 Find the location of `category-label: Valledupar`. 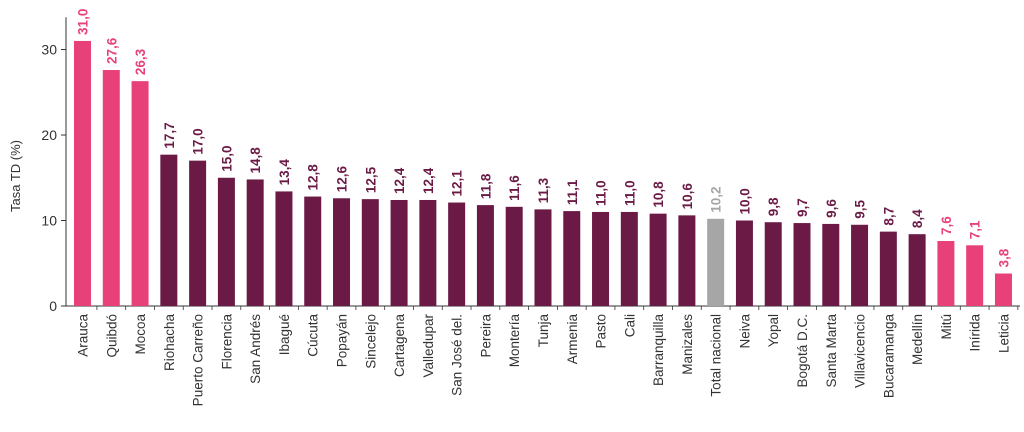

category-label: Valledupar is located at coordinates (428, 345).